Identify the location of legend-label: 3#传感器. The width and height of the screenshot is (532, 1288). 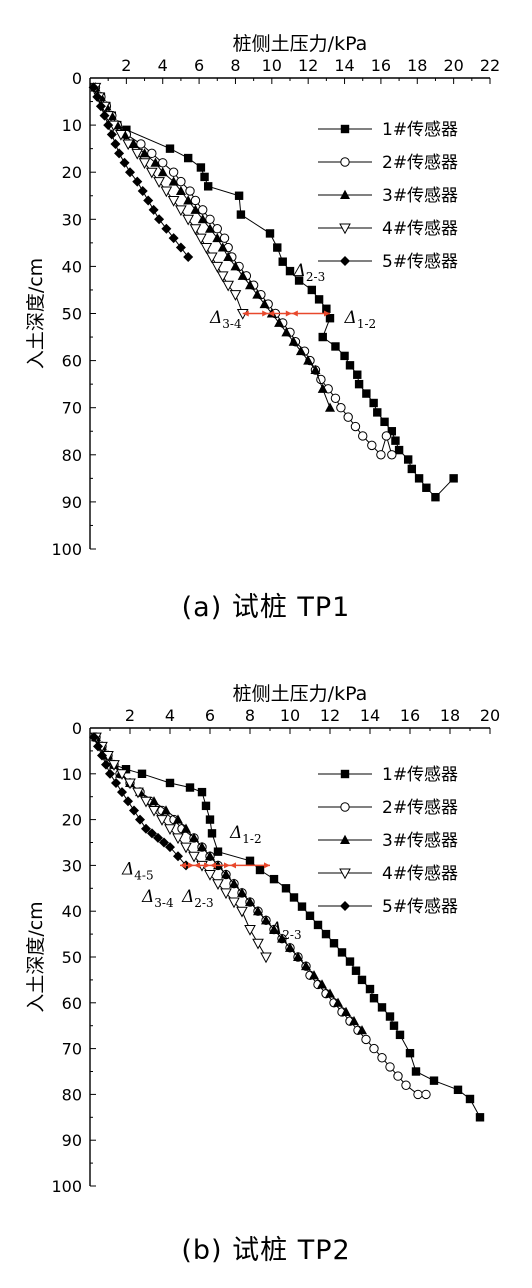
(420, 841).